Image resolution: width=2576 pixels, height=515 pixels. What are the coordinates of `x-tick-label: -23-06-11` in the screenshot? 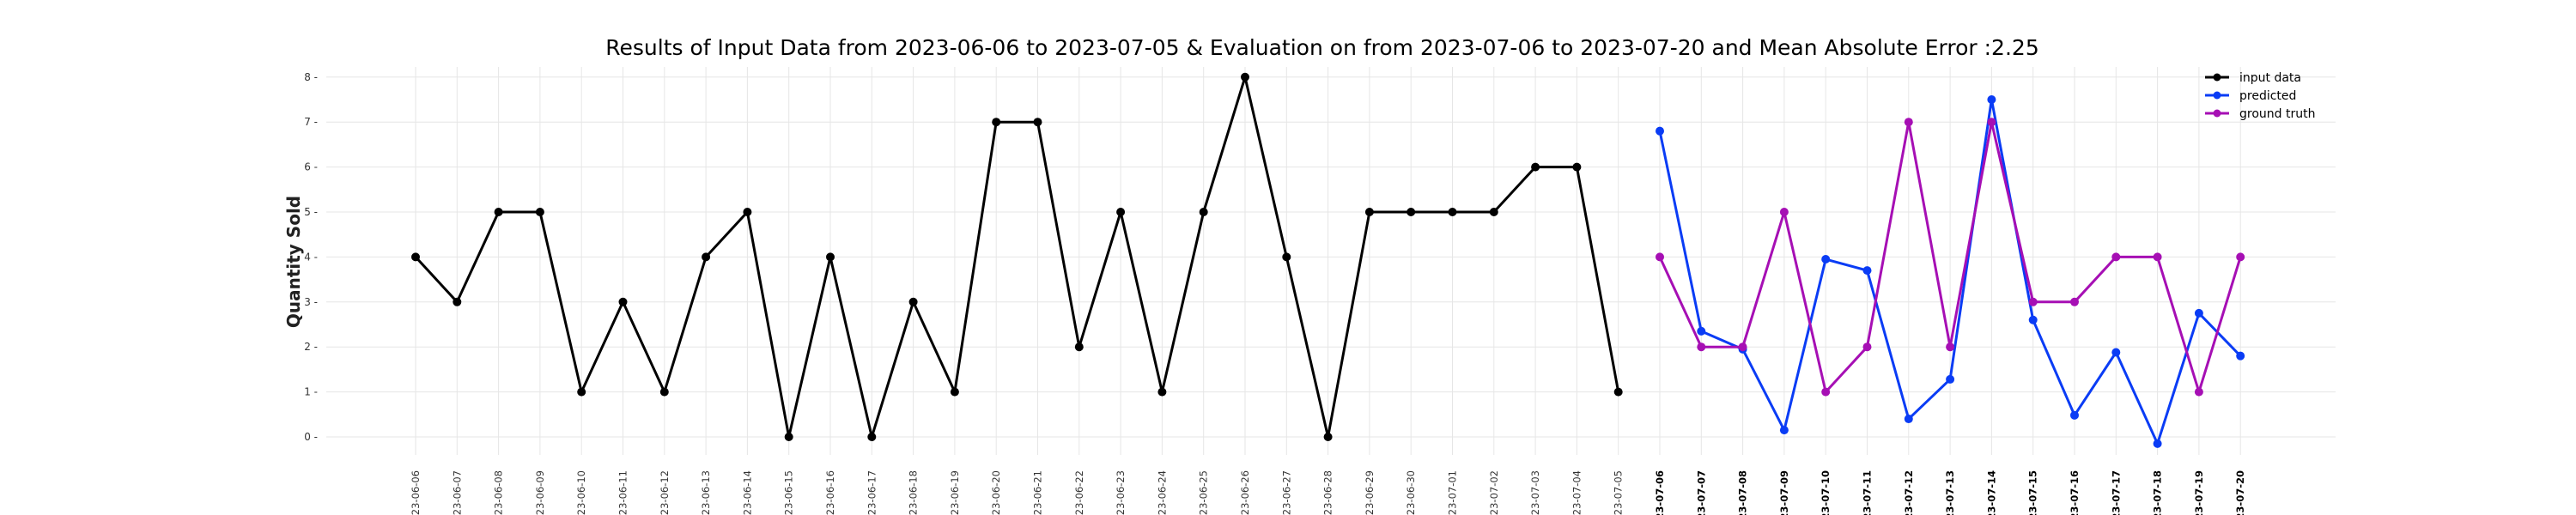 It's located at (623, 492).